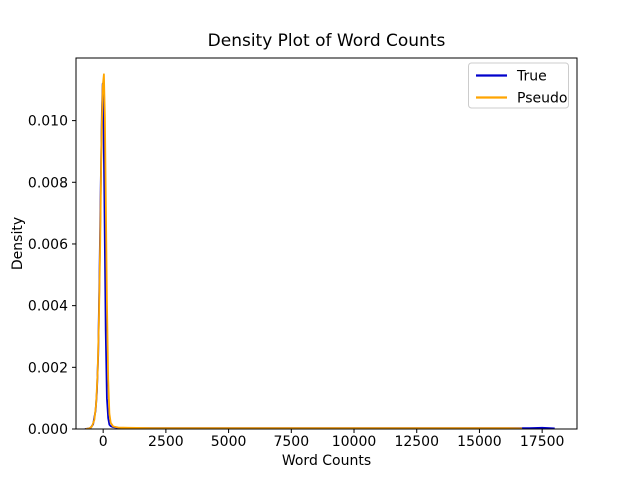 The image size is (640, 480). I want to click on x-axis-ticks: 0 2500 5000 7500 10000 12500 15000 17500, so click(332, 439).